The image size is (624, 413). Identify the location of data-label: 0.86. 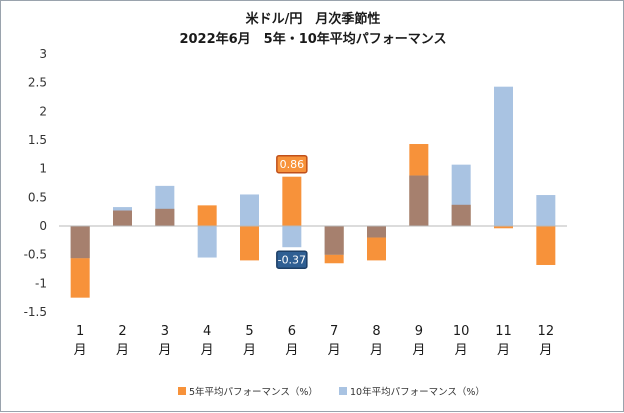
(292, 164).